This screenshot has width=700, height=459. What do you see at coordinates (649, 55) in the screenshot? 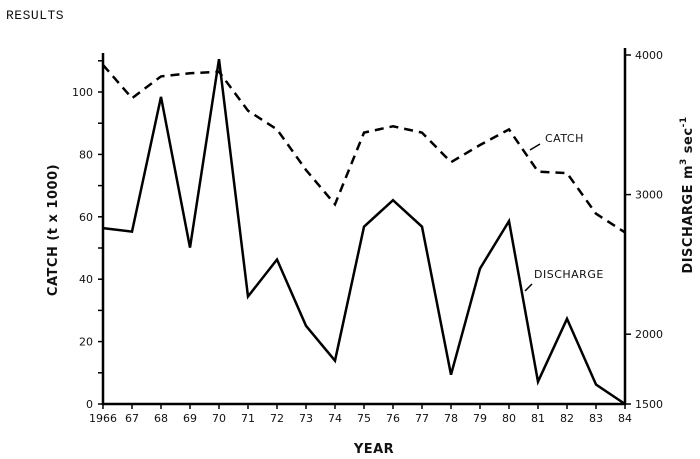
I see `right-tick-label: 4000` at bounding box center [649, 55].